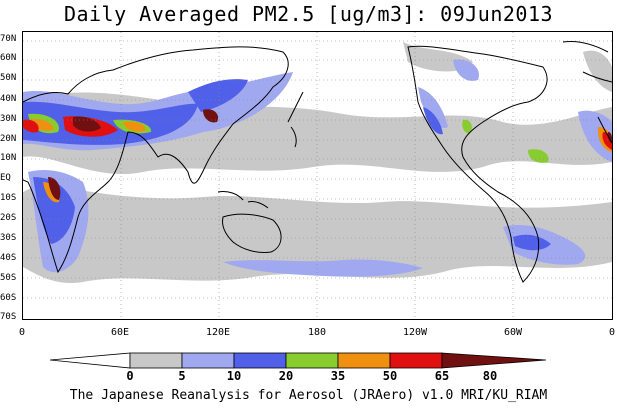  What do you see at coordinates (8, 298) in the screenshot?
I see `lat-label-60s: 60S` at bounding box center [8, 298].